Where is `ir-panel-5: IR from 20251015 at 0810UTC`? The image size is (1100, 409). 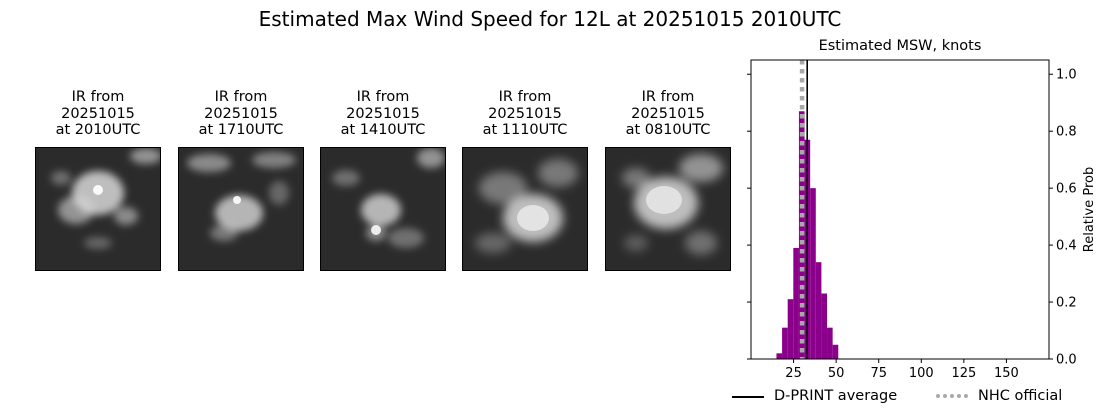 ir-panel-5: IR from 20251015 at 0810UTC is located at coordinates (668, 180).